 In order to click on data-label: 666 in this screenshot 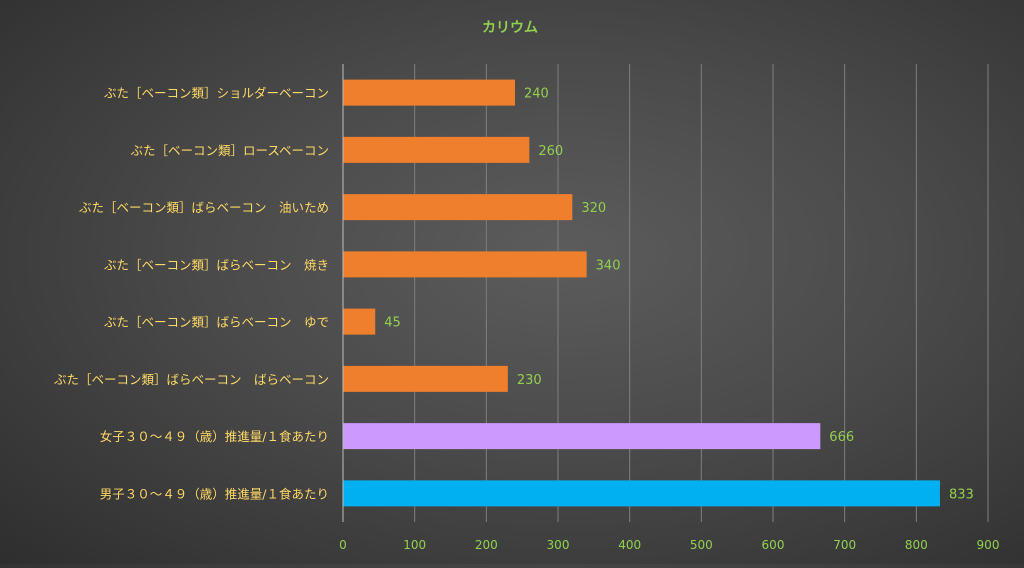, I will do `click(841, 437)`.